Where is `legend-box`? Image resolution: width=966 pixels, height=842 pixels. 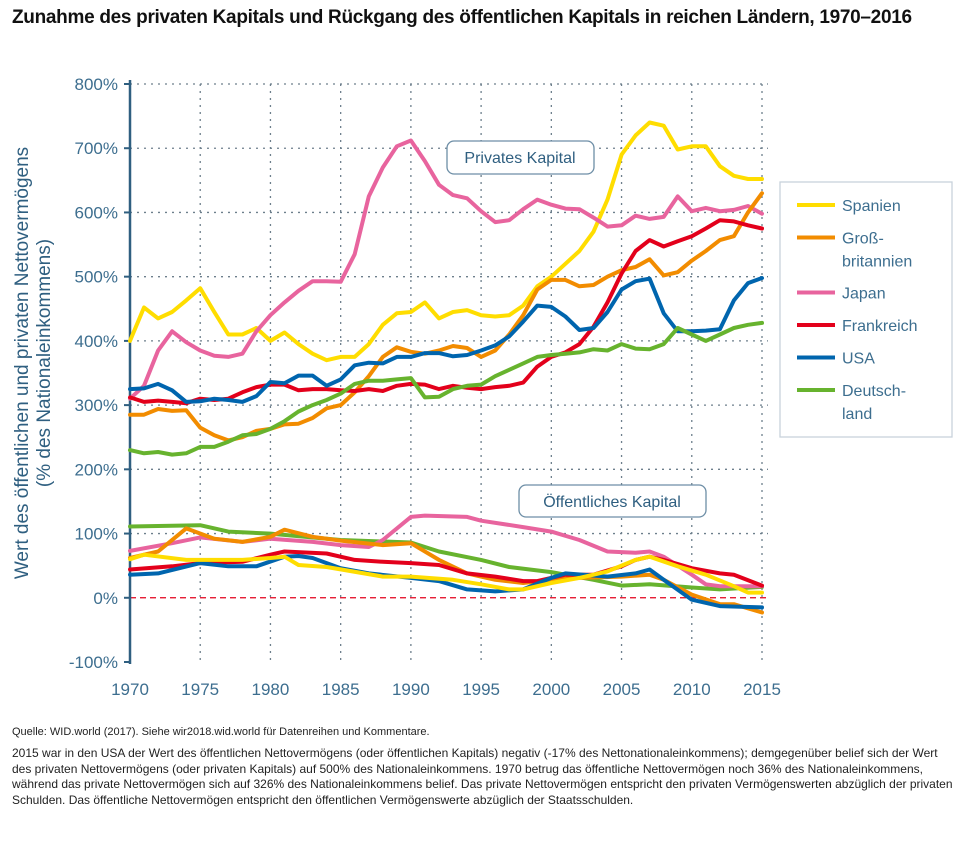
legend-box is located at coordinates (866, 309).